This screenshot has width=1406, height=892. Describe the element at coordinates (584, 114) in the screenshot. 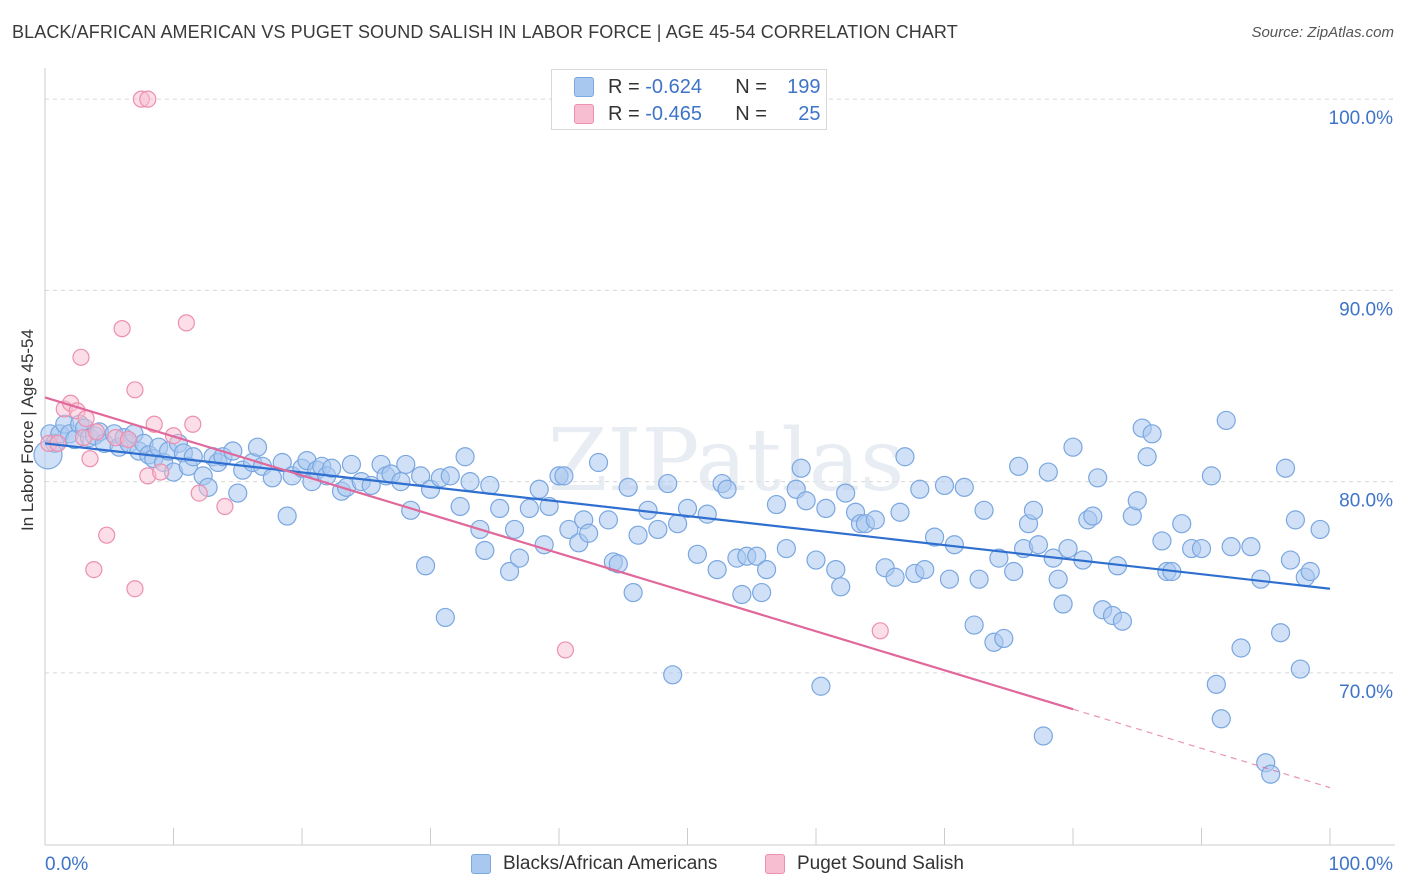

I see `legend-swatch-pink` at that location.